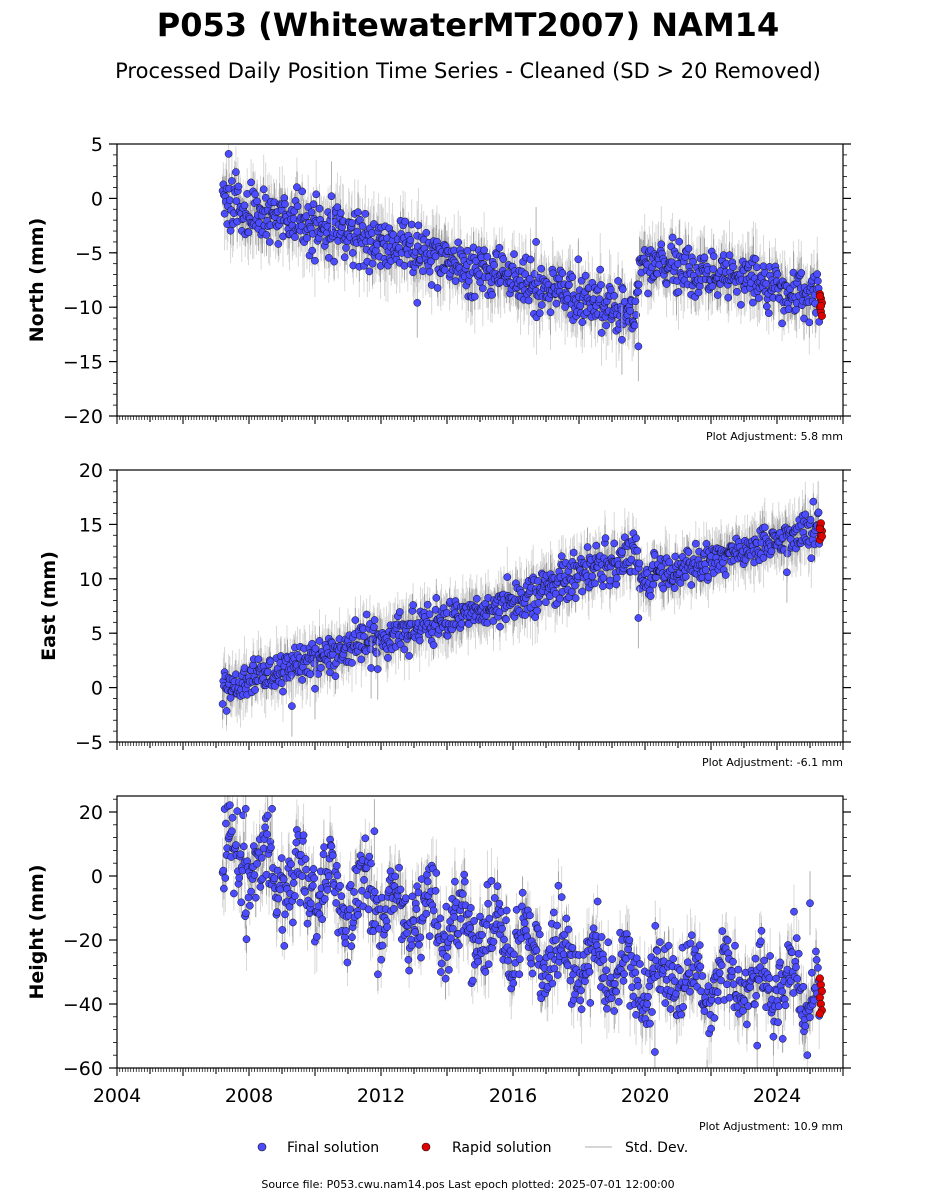 This screenshot has width=937, height=1200. I want to click on y-tick-label: 0, so click(97, 877).